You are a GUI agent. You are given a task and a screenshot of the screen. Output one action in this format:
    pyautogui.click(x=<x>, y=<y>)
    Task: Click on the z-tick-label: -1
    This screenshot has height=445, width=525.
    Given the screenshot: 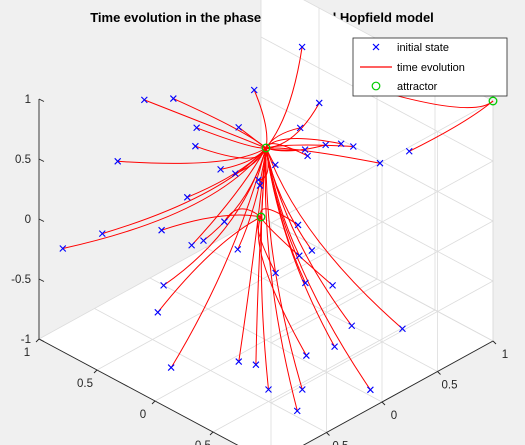 What is the action you would take?
    pyautogui.click(x=26, y=340)
    